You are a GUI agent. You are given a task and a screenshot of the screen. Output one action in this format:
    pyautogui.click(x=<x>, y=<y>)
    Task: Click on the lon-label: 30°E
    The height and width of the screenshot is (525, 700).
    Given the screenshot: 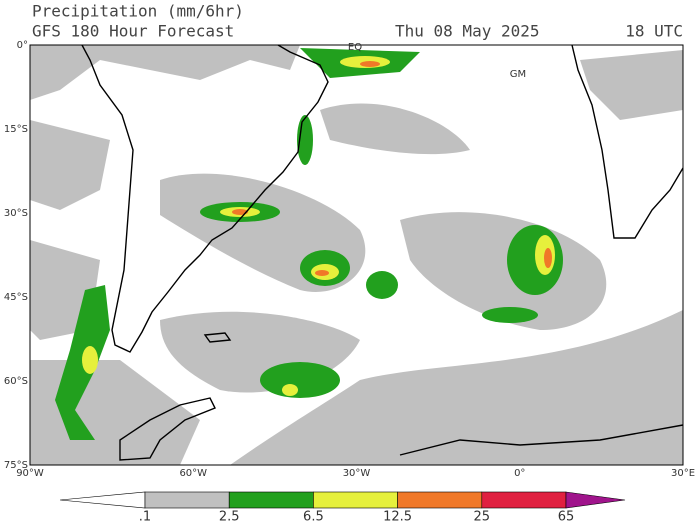 What is the action you would take?
    pyautogui.click(x=683, y=473)
    